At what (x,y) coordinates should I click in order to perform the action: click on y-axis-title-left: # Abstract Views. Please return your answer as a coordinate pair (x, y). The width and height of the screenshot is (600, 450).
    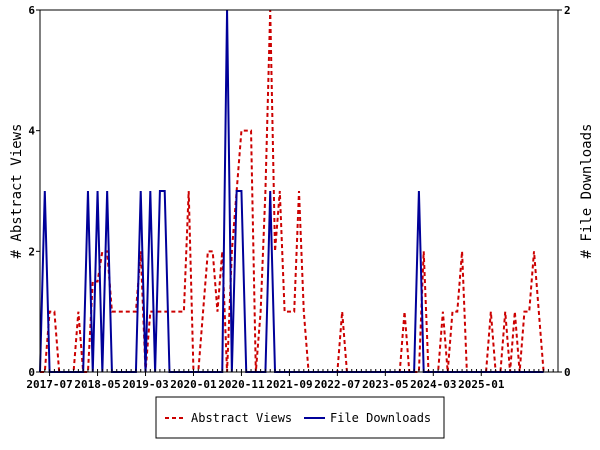
    Looking at the image, I should click on (17, 191).